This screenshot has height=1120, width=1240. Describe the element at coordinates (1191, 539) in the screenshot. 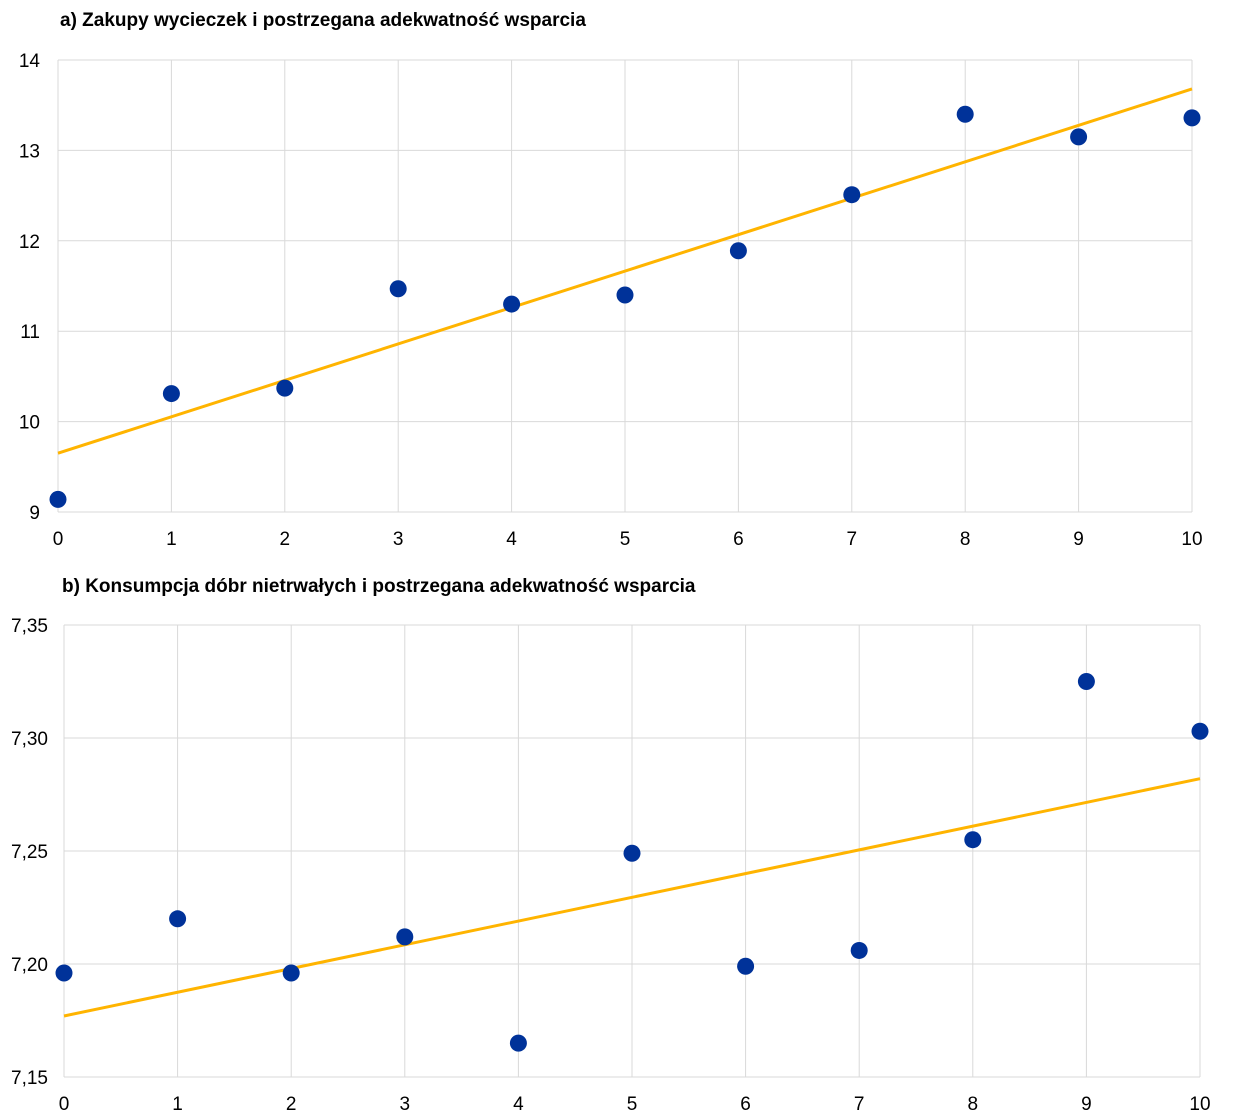

I see `chart-a-x-tick-label: 10` at that location.